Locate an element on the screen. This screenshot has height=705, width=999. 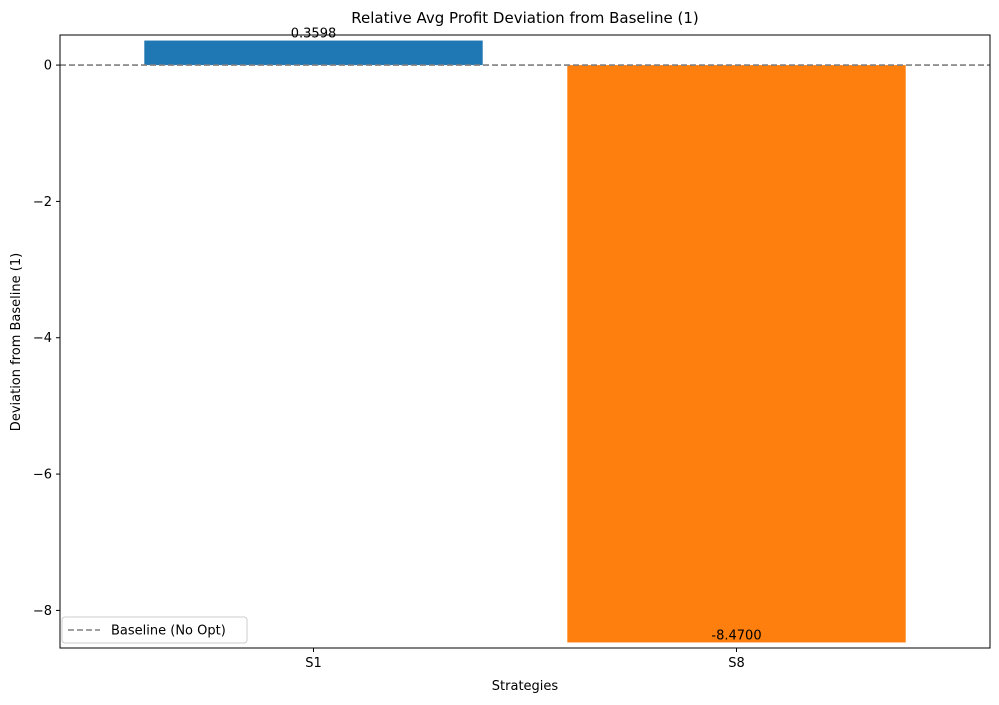
legend-box is located at coordinates (154, 630).